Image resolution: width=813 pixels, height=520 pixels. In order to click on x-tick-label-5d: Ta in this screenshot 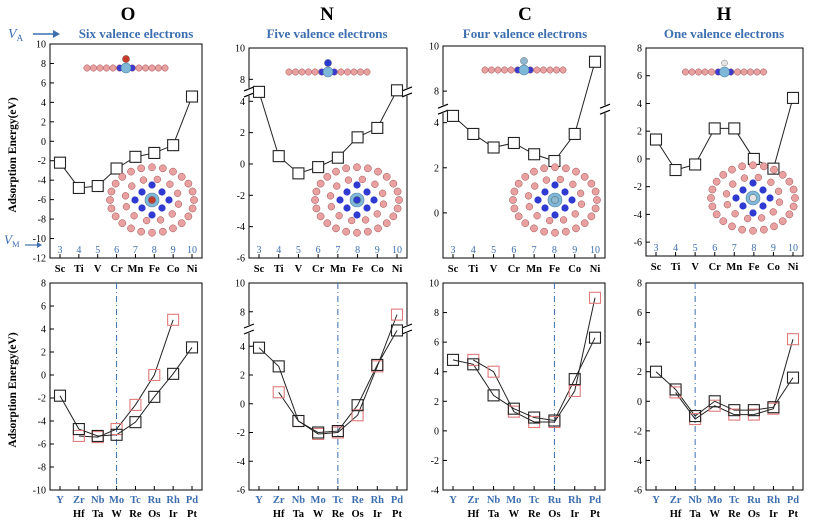, I will do `click(299, 514)`.